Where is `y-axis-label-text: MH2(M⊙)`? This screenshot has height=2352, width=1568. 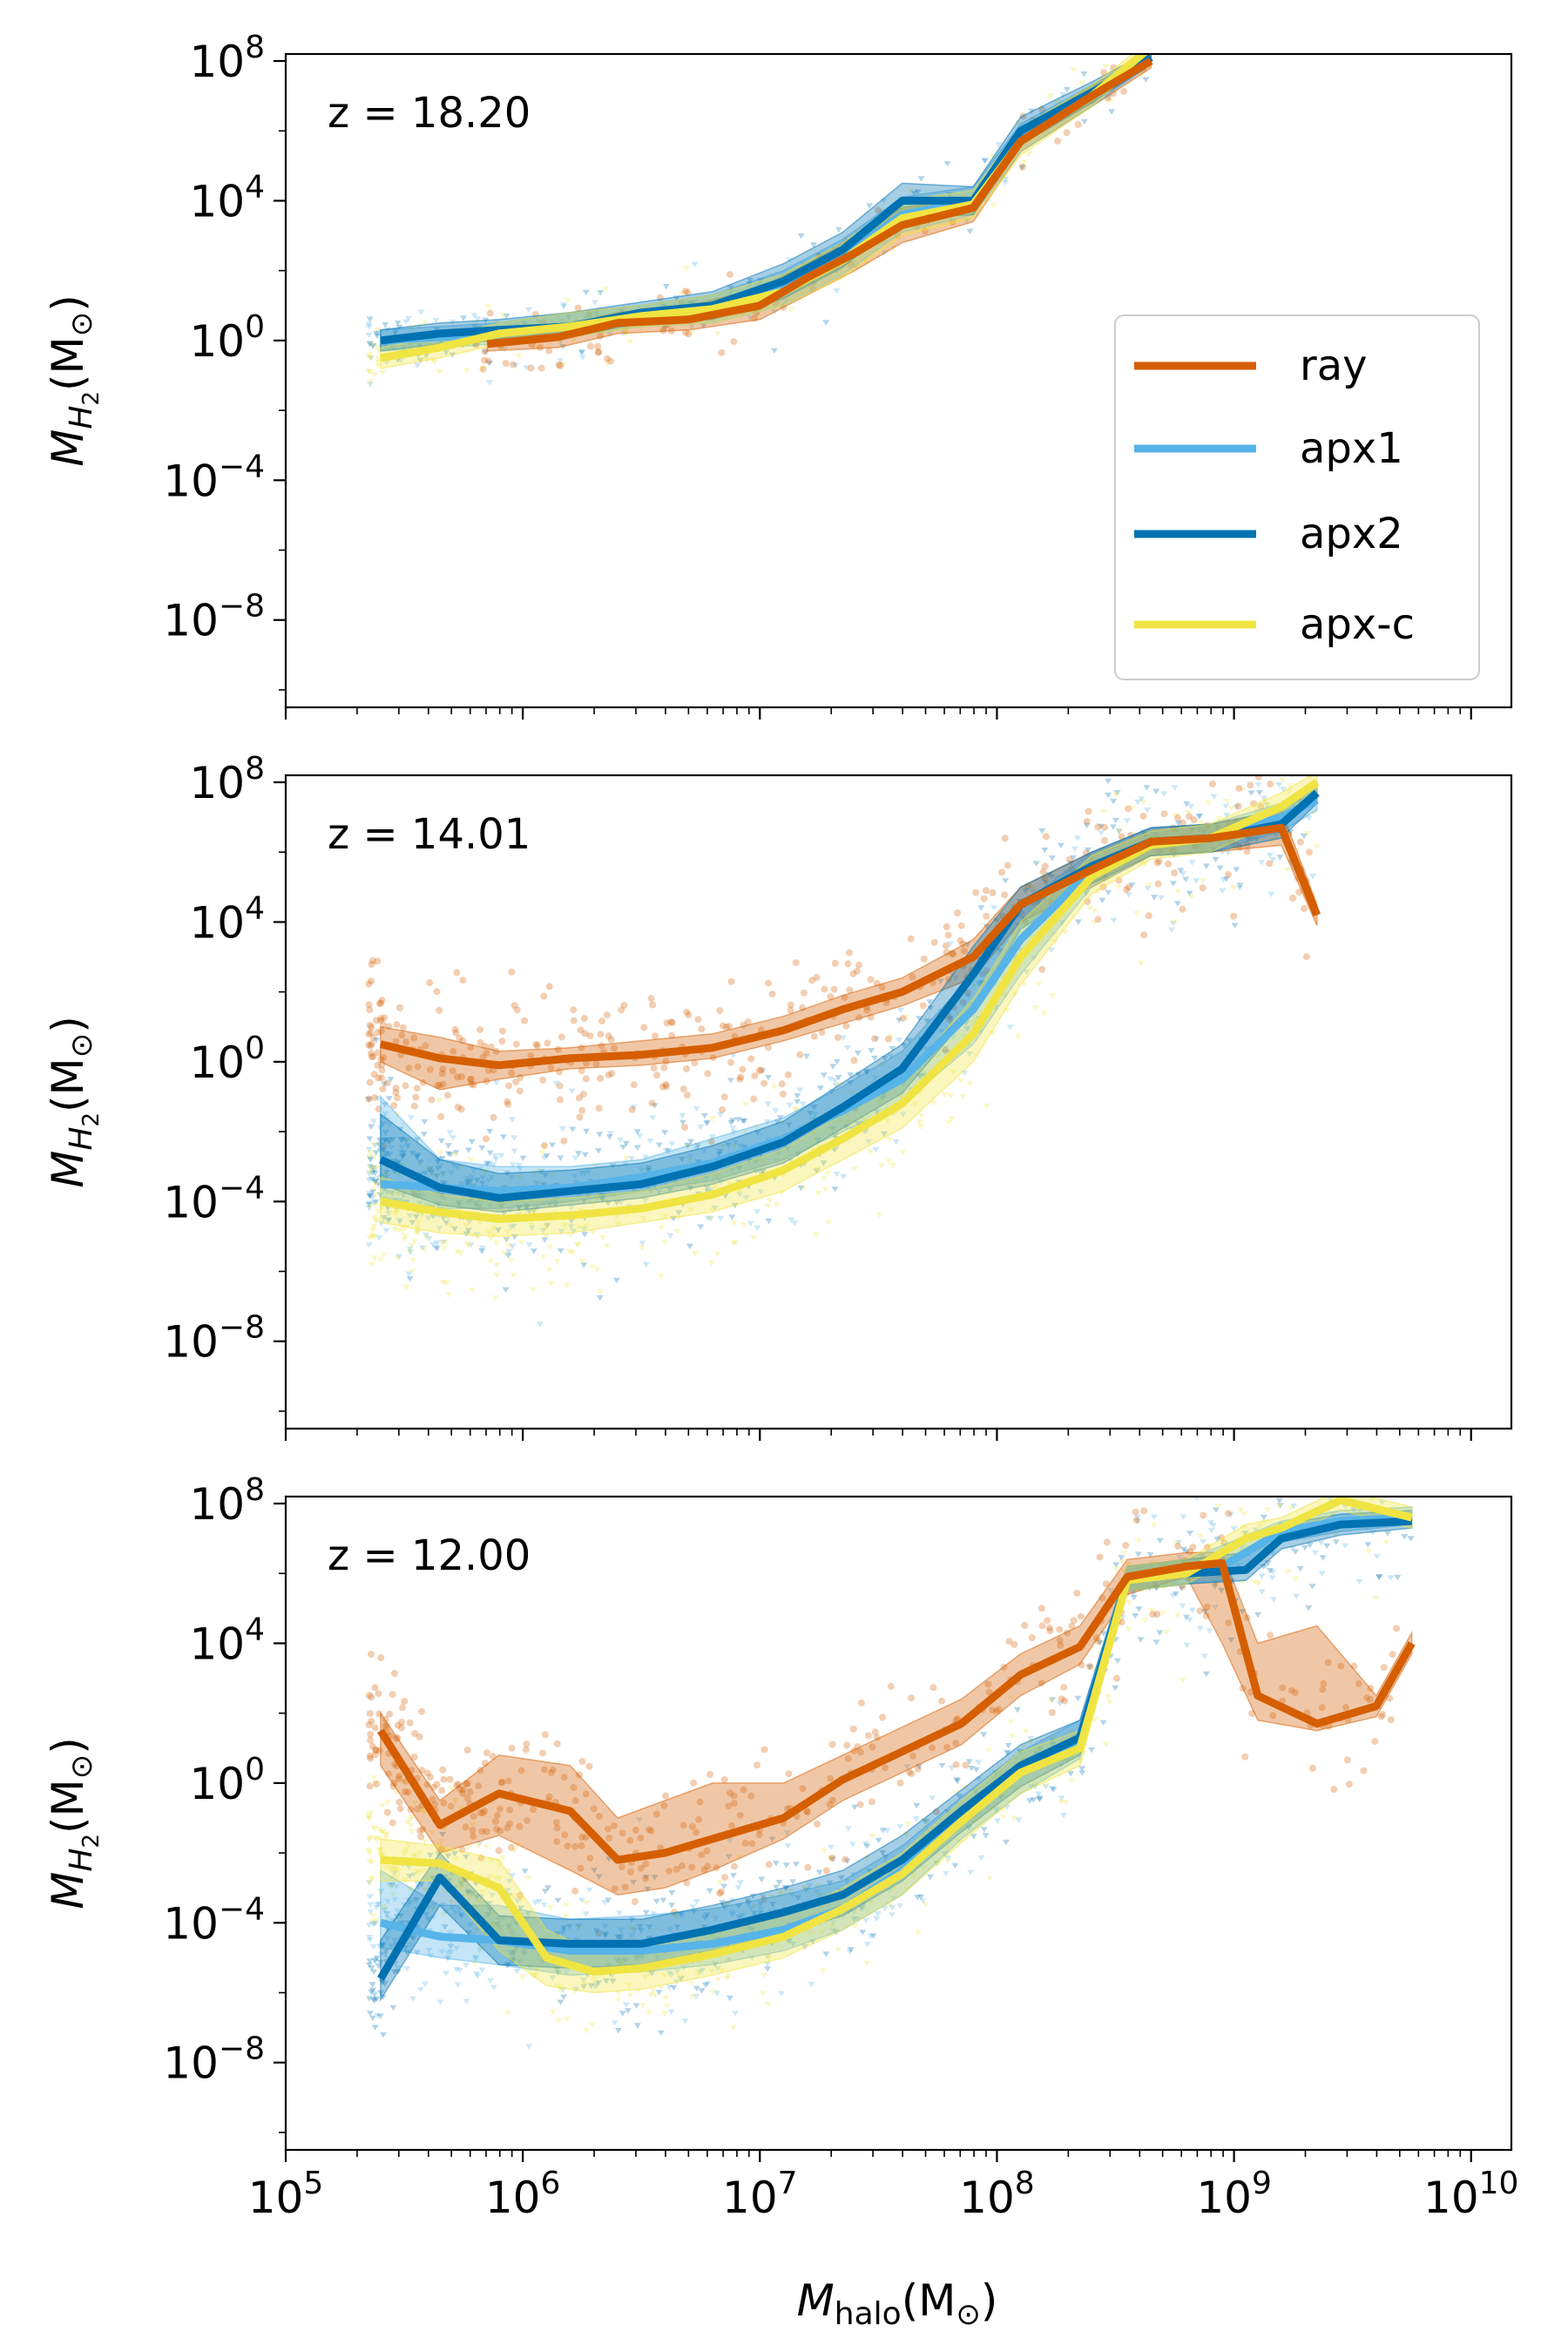 y-axis-label-text: MH2(M⊙) is located at coordinates (74, 1823).